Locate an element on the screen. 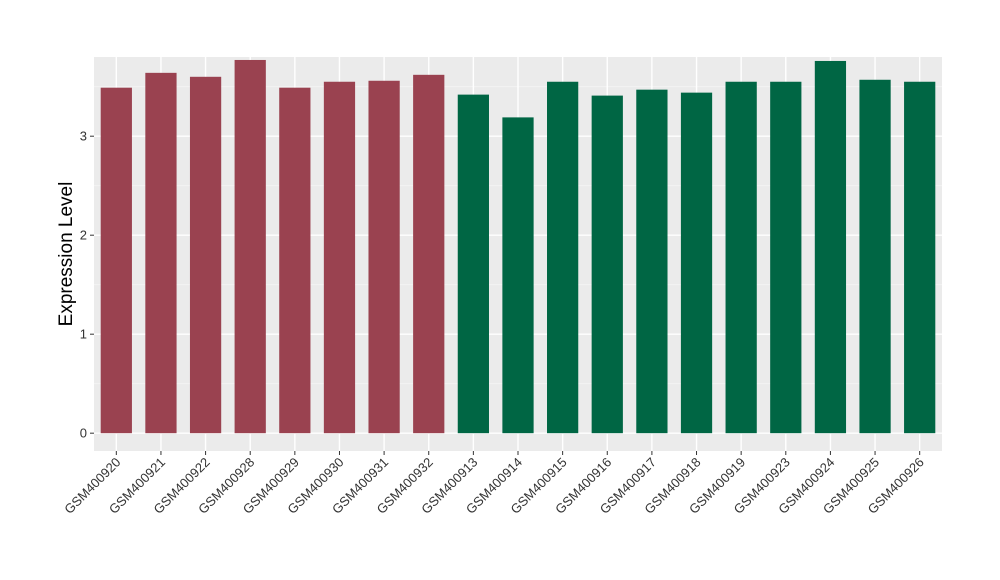 The height and width of the screenshot is (580, 1000). y-axis: 0 1 2 3 is located at coordinates (87, 285).